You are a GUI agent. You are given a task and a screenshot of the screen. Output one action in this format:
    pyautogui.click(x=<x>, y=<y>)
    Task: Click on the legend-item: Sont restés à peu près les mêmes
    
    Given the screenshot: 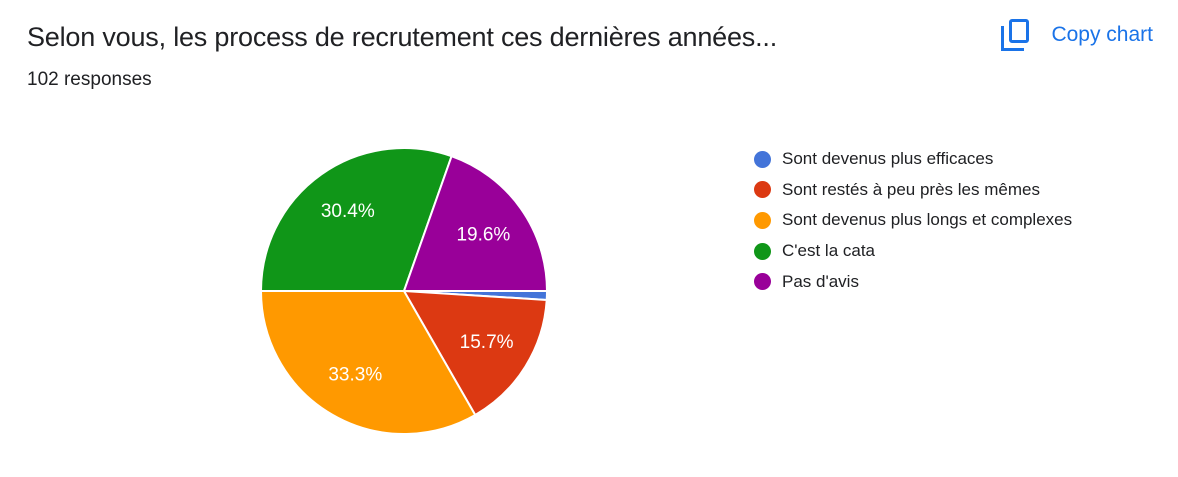 What is the action you would take?
    pyautogui.click(x=913, y=190)
    